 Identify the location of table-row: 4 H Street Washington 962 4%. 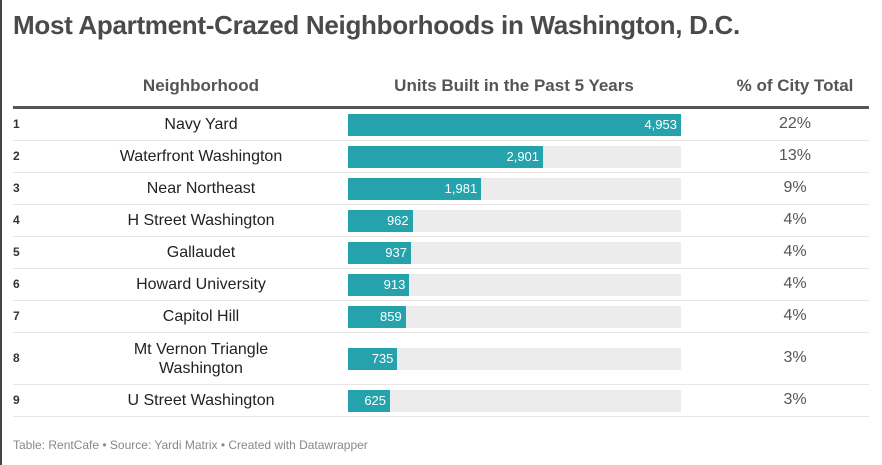
(441, 221).